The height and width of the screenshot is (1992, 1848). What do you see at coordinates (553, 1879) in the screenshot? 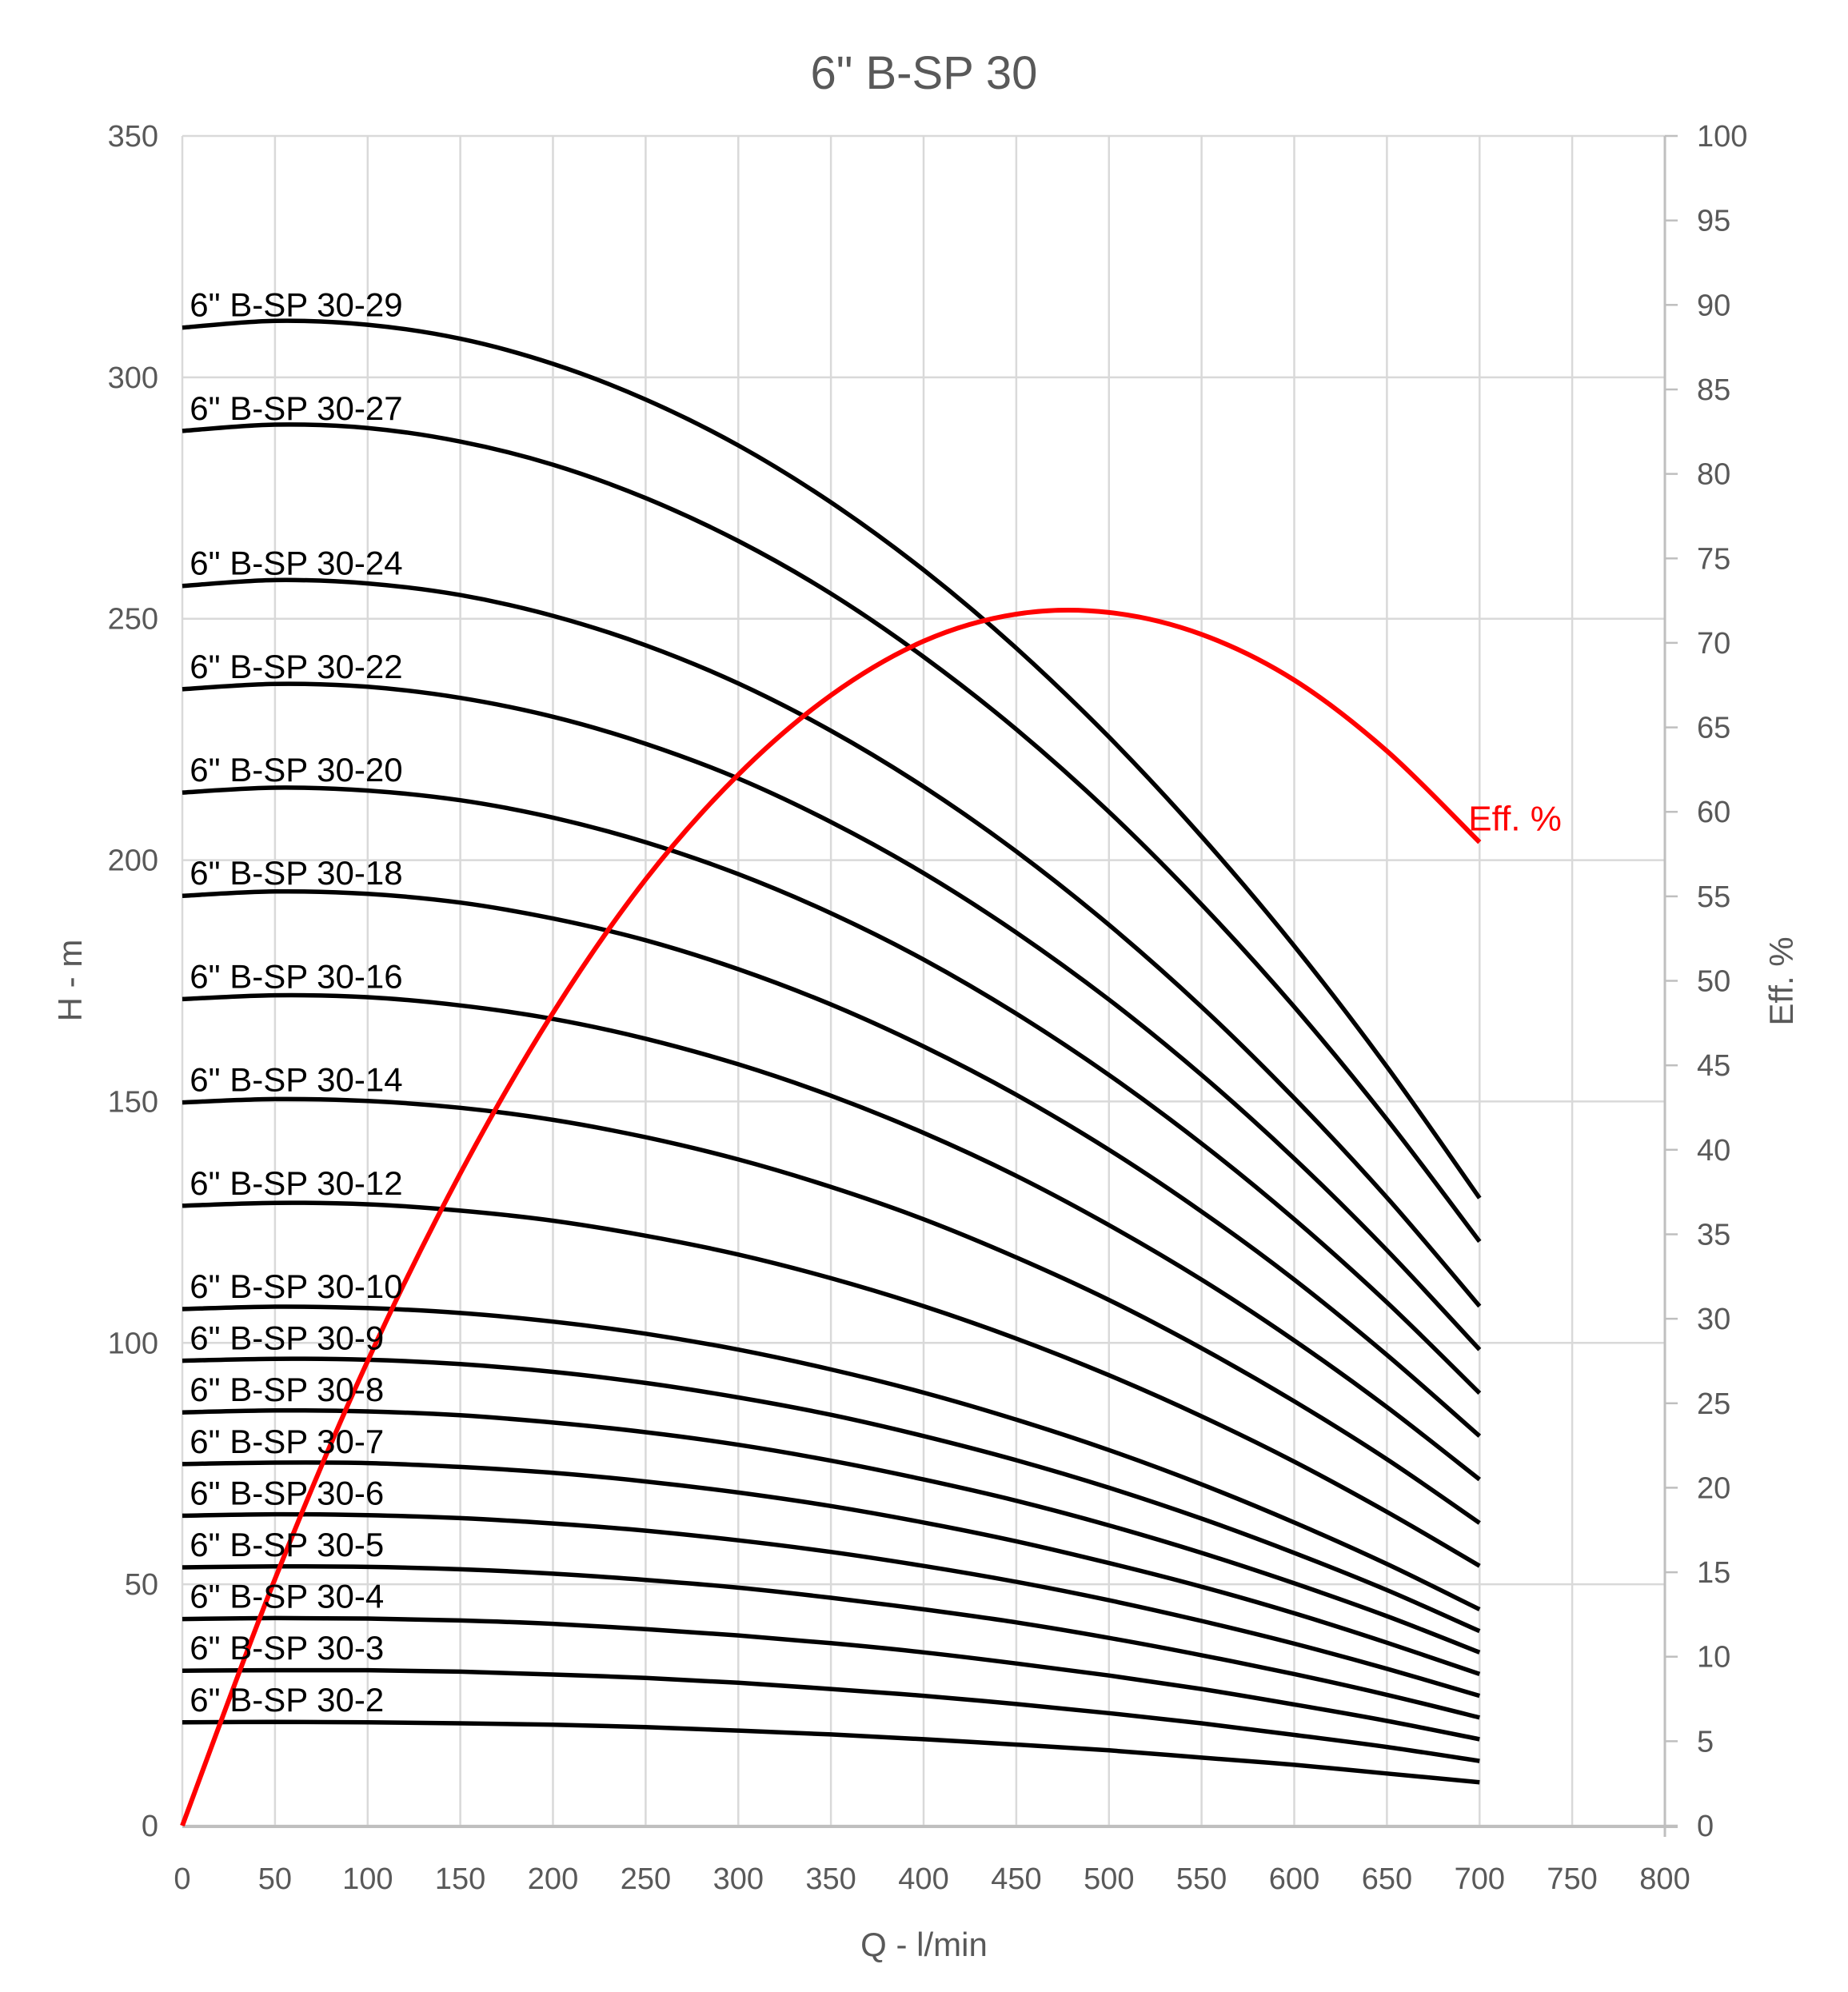
I see `x-tick-label: 200` at bounding box center [553, 1879].